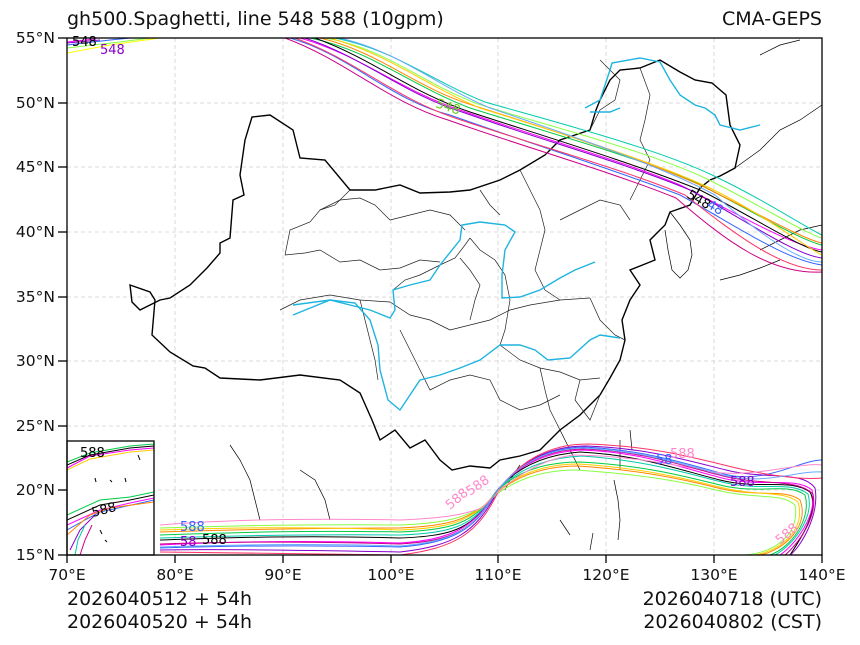 Image resolution: width=860 pixels, height=645 pixels. I want to click on y-tick-55: 55°N, so click(35, 38).